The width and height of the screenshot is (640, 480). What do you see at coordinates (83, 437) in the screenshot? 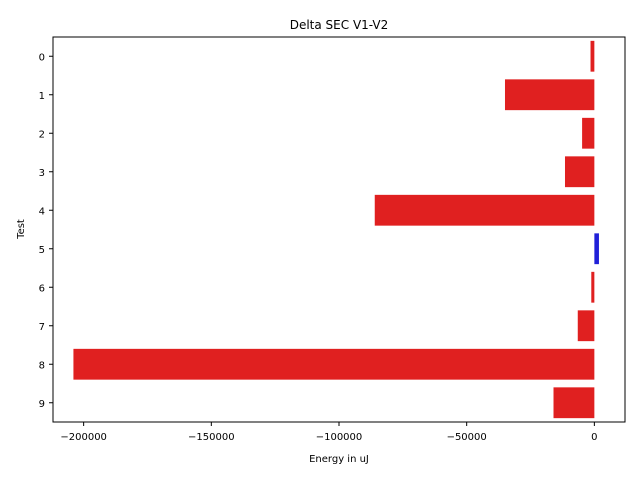
I see `x-tick-label: −200000` at bounding box center [83, 437].